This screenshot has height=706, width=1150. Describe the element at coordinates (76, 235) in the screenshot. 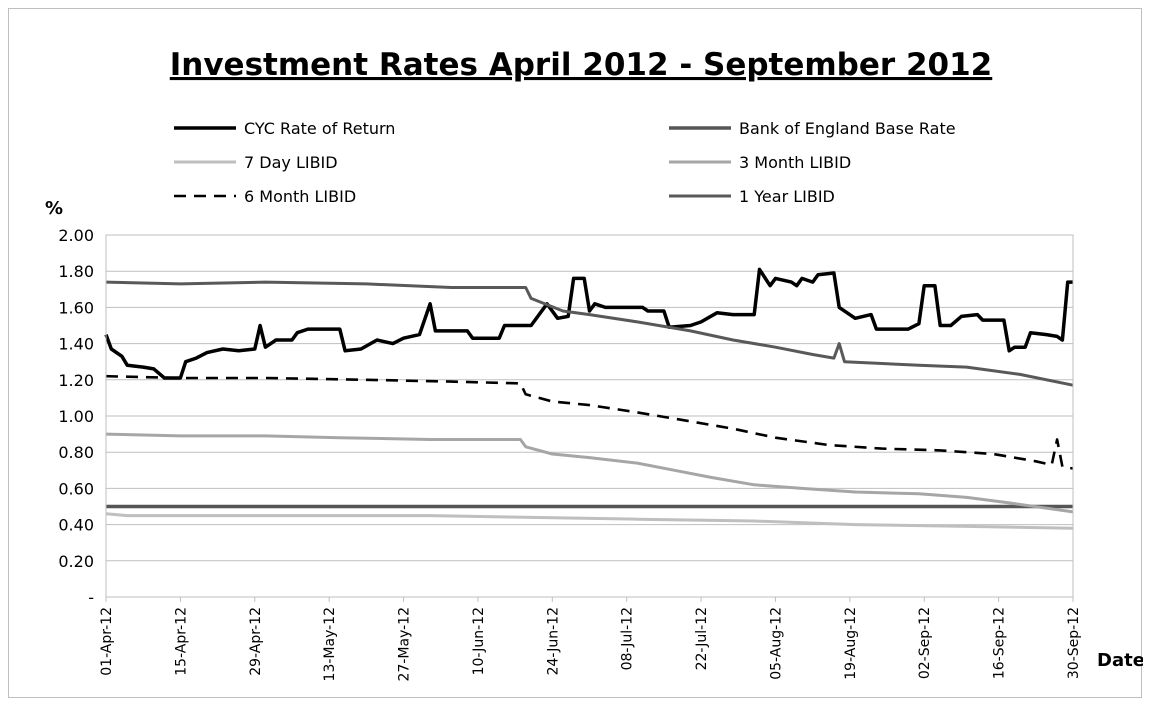

I see `y-tick-label: 2.00` at that location.